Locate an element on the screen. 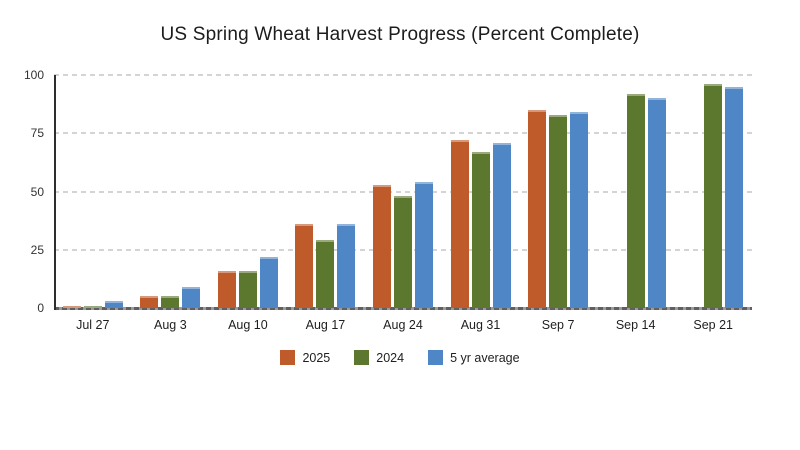 The height and width of the screenshot is (450, 800). x-axis-tick-label: Aug 24 is located at coordinates (403, 325).